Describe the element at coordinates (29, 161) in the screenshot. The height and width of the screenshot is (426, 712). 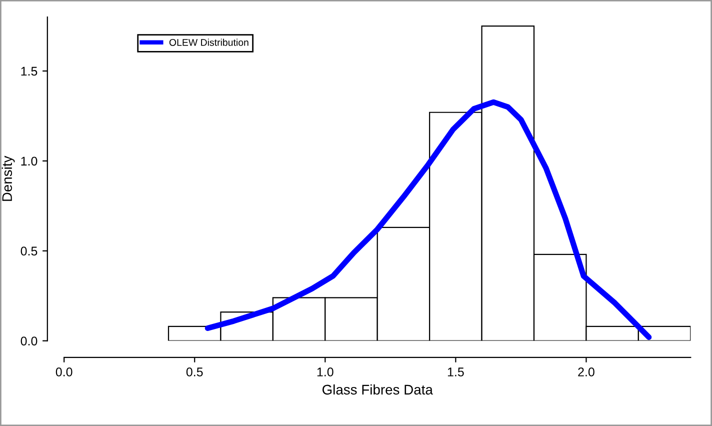
I see `y-tick-label: 1.0` at that location.